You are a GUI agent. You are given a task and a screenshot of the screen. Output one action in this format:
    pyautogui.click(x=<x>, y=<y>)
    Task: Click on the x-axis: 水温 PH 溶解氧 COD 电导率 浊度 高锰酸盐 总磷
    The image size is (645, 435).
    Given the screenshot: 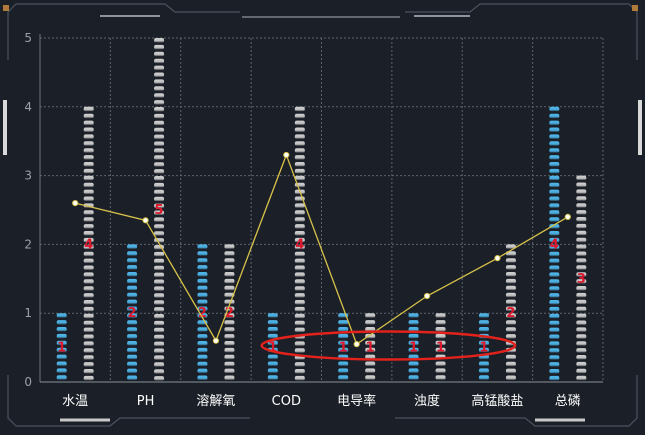 What is the action you would take?
    pyautogui.click(x=321, y=395)
    